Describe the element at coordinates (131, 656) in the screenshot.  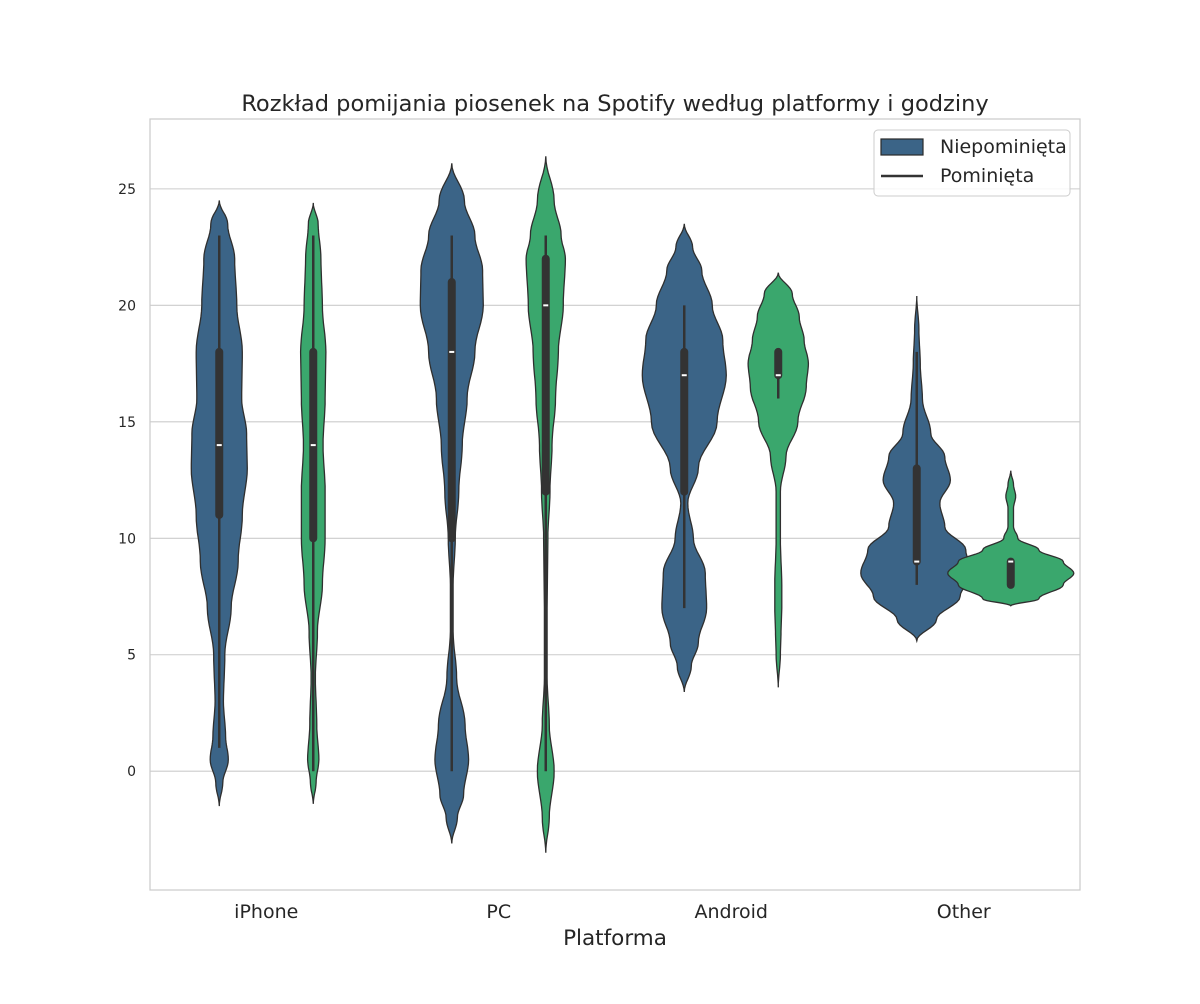
I see `y-tick-label-5: 5` at that location.